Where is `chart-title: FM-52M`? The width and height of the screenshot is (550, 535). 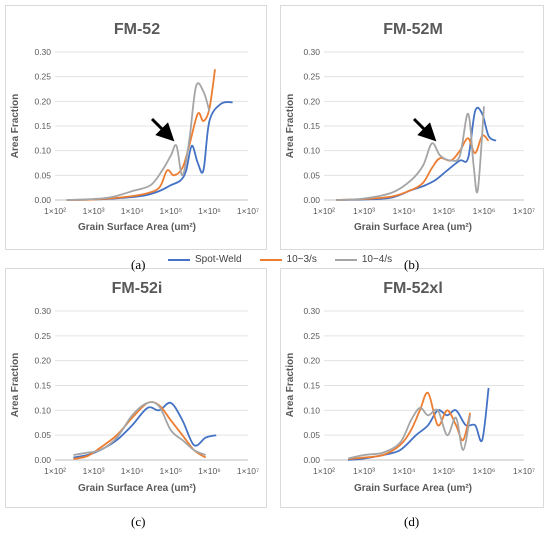 chart-title: FM-52M is located at coordinates (413, 29).